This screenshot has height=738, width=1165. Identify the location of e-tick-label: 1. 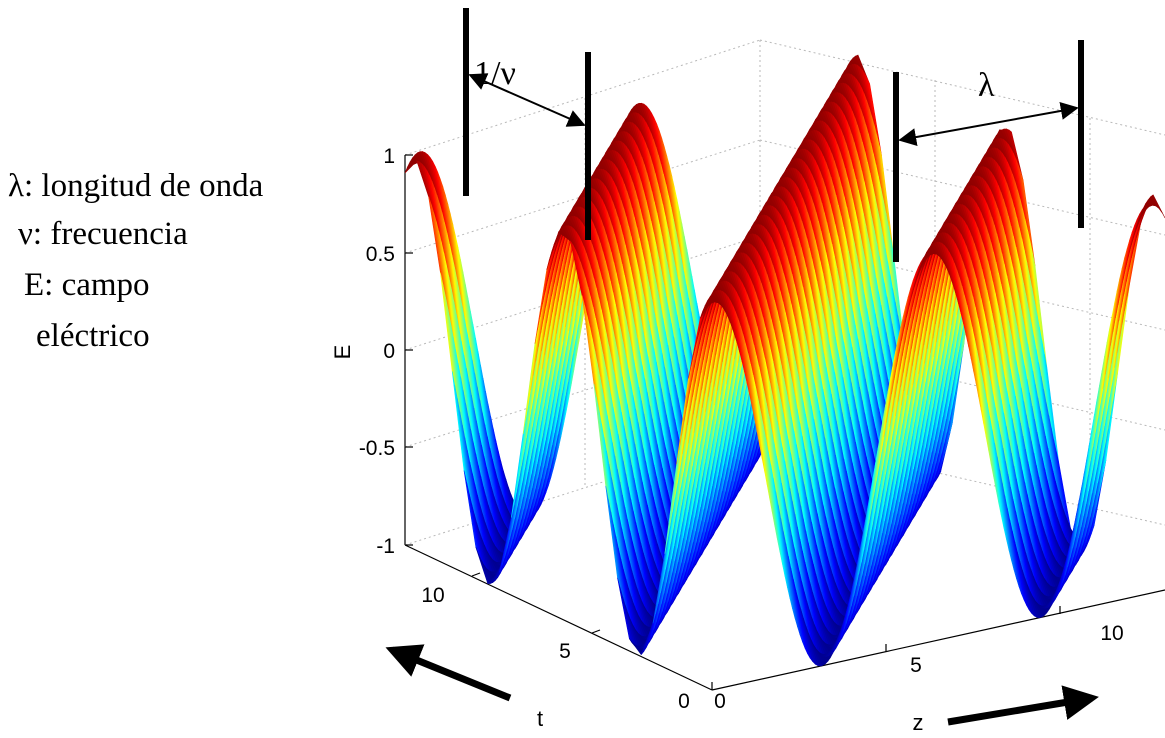
(389, 156).